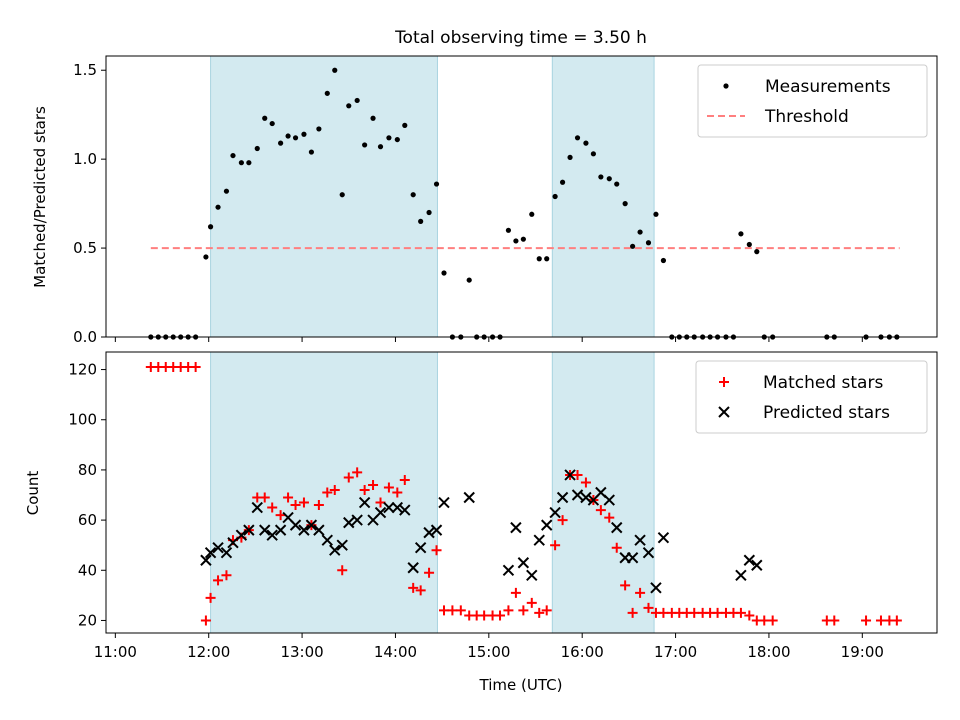 This screenshot has height=720, width=960. I want to click on legend-label: Matched stars, so click(823, 383).